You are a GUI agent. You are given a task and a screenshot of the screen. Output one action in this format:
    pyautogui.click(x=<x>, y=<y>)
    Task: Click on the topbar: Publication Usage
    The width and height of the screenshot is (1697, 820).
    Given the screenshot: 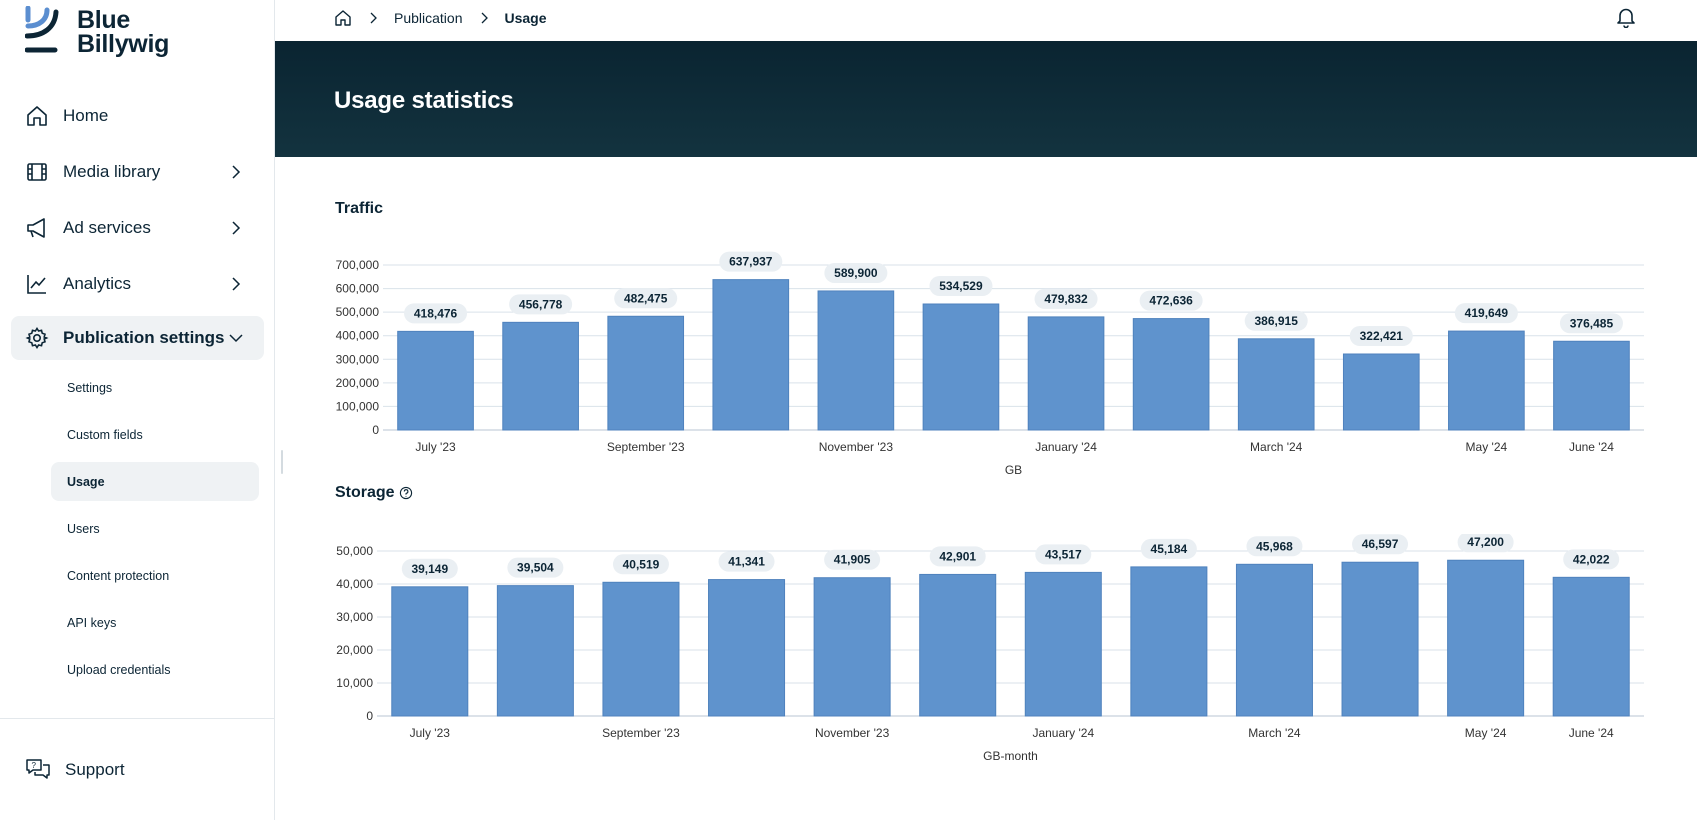 What is the action you would take?
    pyautogui.click(x=986, y=20)
    